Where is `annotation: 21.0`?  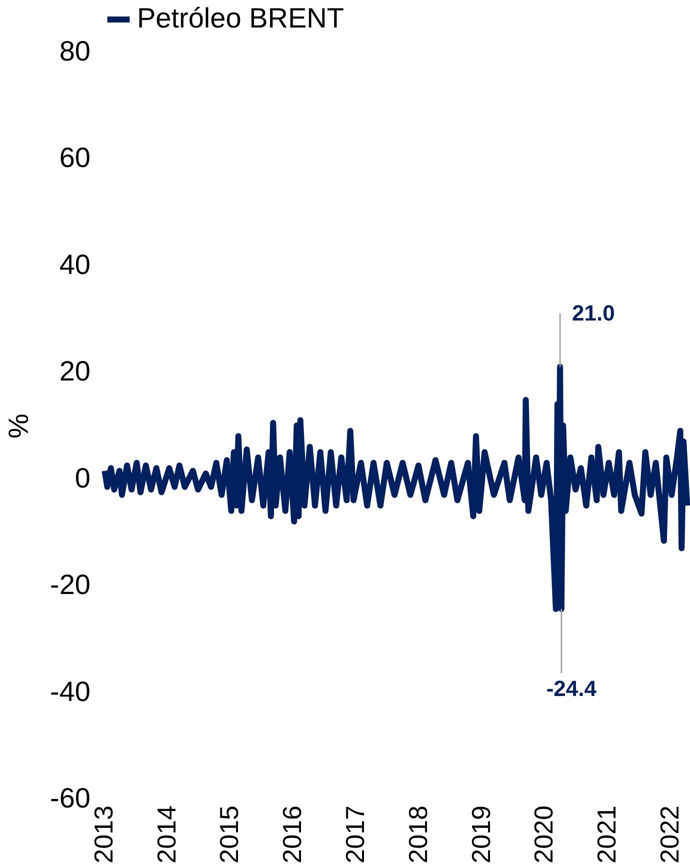 annotation: 21.0 is located at coordinates (593, 313).